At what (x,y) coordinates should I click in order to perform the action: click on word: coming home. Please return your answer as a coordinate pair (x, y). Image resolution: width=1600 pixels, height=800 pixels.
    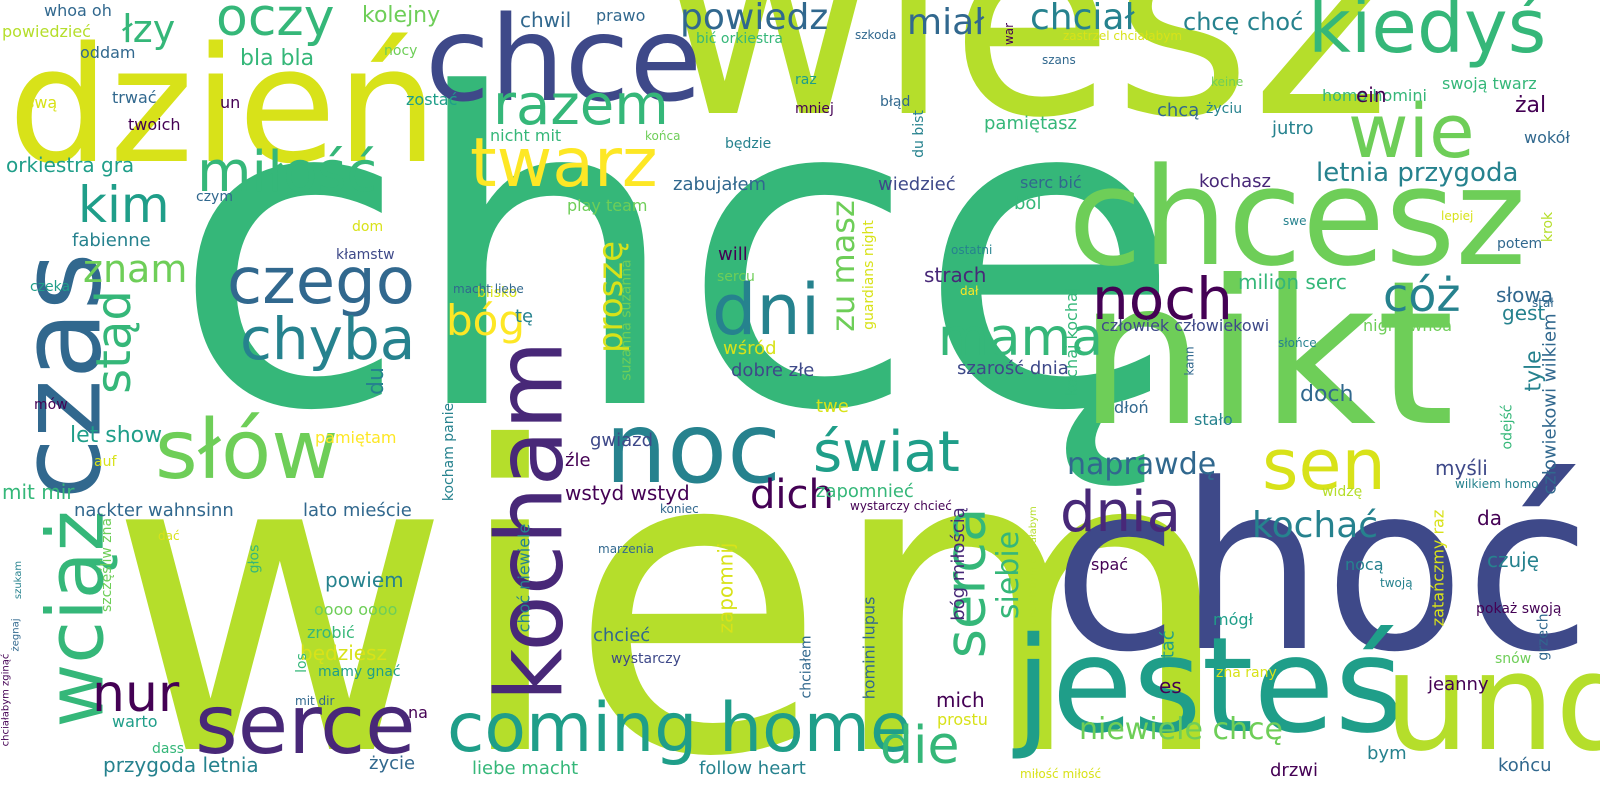
    Looking at the image, I should click on (679, 728).